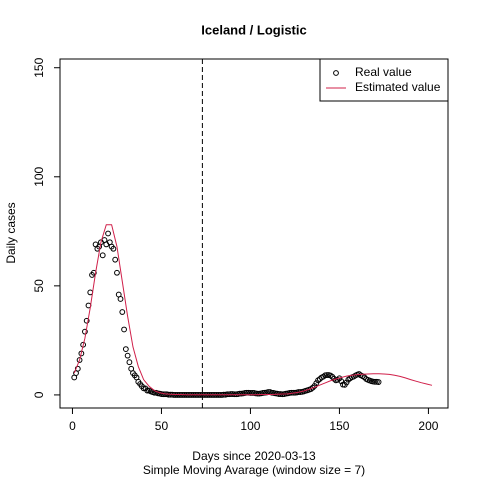  Describe the element at coordinates (39, 176) in the screenshot. I see `y-tick-label: 100` at that location.